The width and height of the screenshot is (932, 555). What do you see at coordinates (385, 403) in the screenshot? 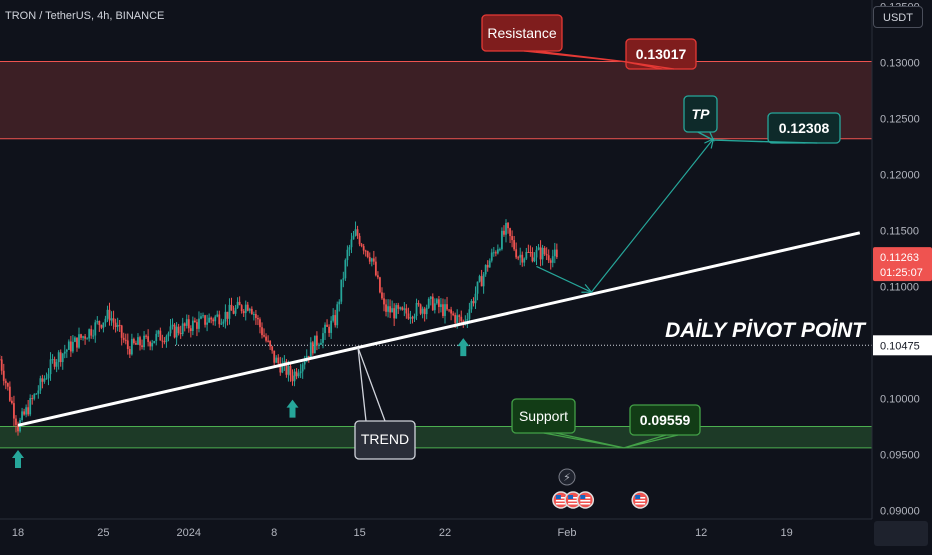
I see `trend-callout: TREND` at bounding box center [385, 403].